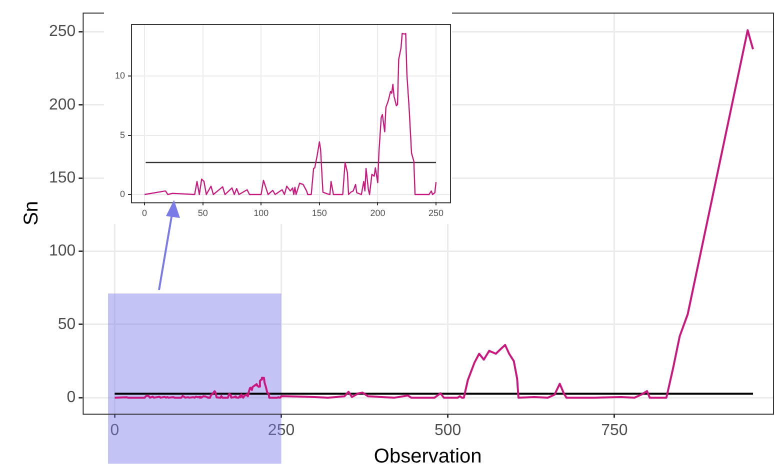 The height and width of the screenshot is (475, 775). What do you see at coordinates (428, 457) in the screenshot?
I see `x-axis-title: Observation` at bounding box center [428, 457].